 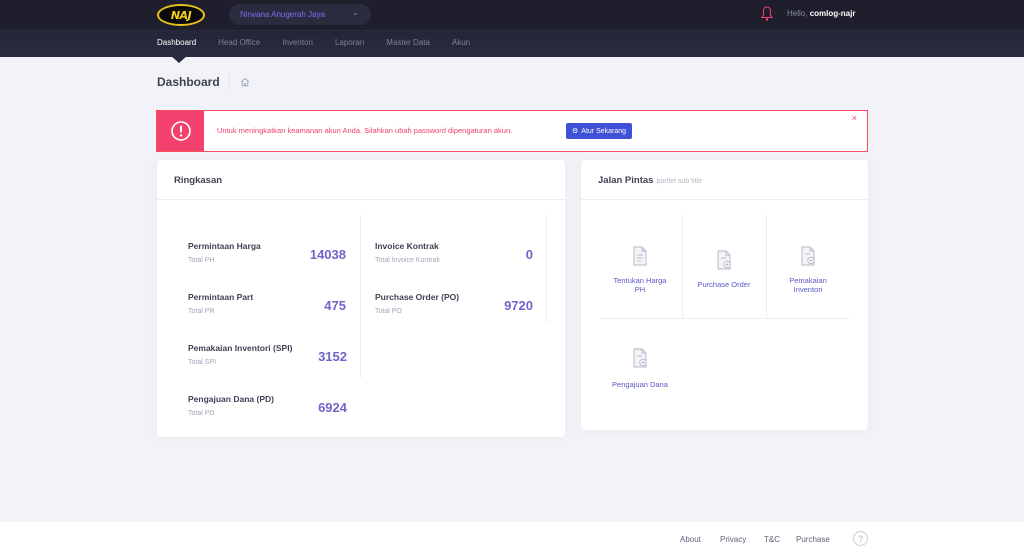 What do you see at coordinates (239, 42) in the screenshot?
I see `nav-head-office: Head Office` at bounding box center [239, 42].